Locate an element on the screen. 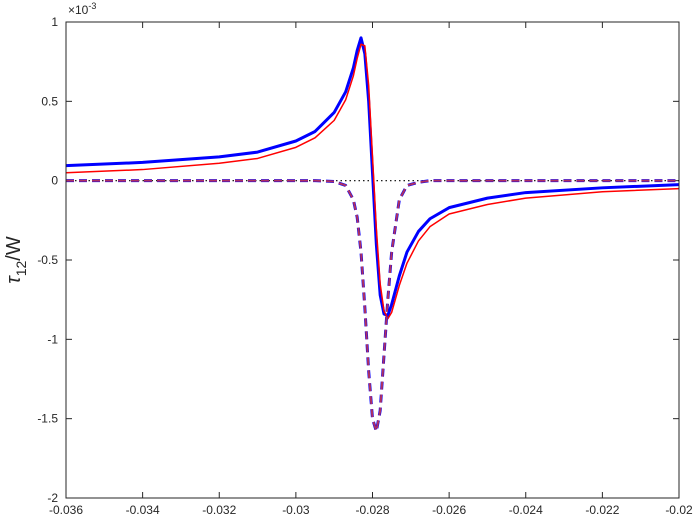  x-tick-label: -0.032 is located at coordinates (219, 510).